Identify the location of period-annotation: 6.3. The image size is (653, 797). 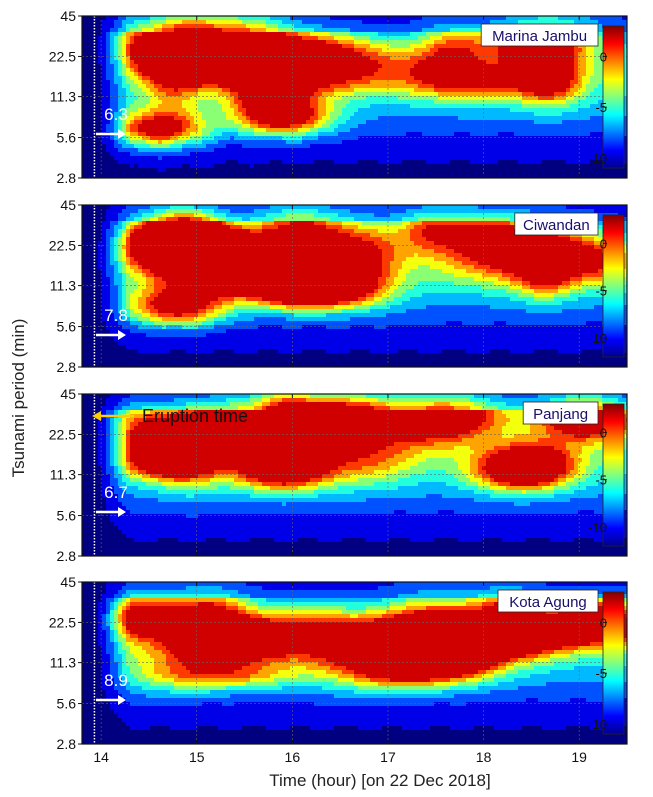
(112, 122).